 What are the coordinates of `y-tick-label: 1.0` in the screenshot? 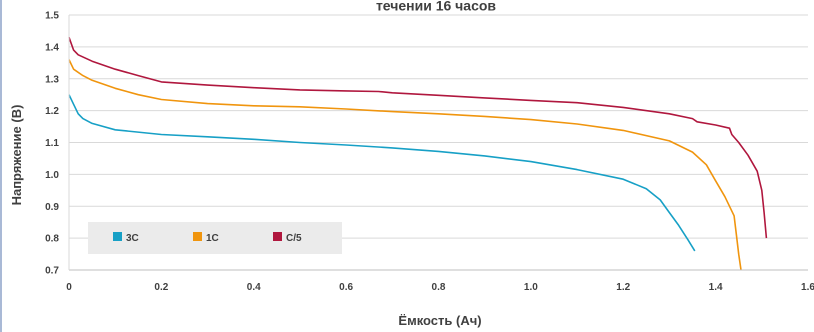 It's located at (52, 175).